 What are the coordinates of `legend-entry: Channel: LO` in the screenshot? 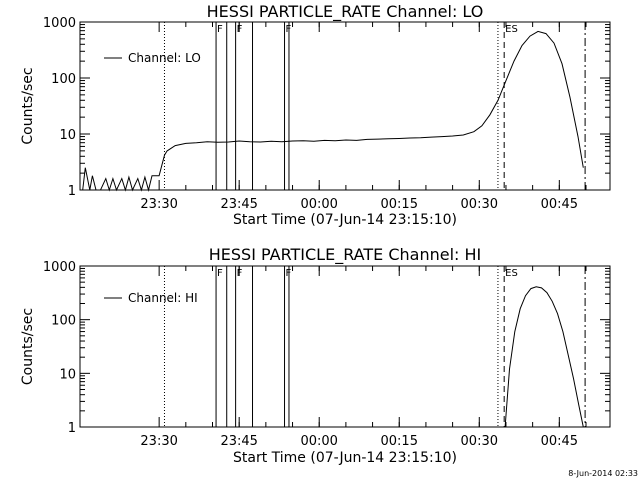 It's located at (164, 58).